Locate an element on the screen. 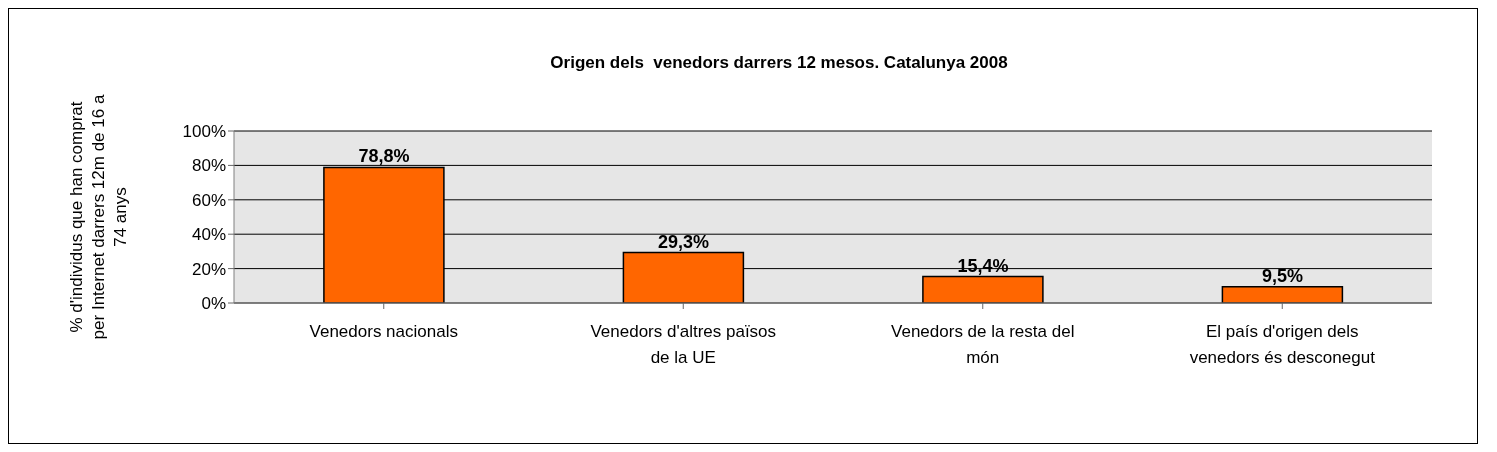  y-tick-label: 40% is located at coordinates (208, 235).